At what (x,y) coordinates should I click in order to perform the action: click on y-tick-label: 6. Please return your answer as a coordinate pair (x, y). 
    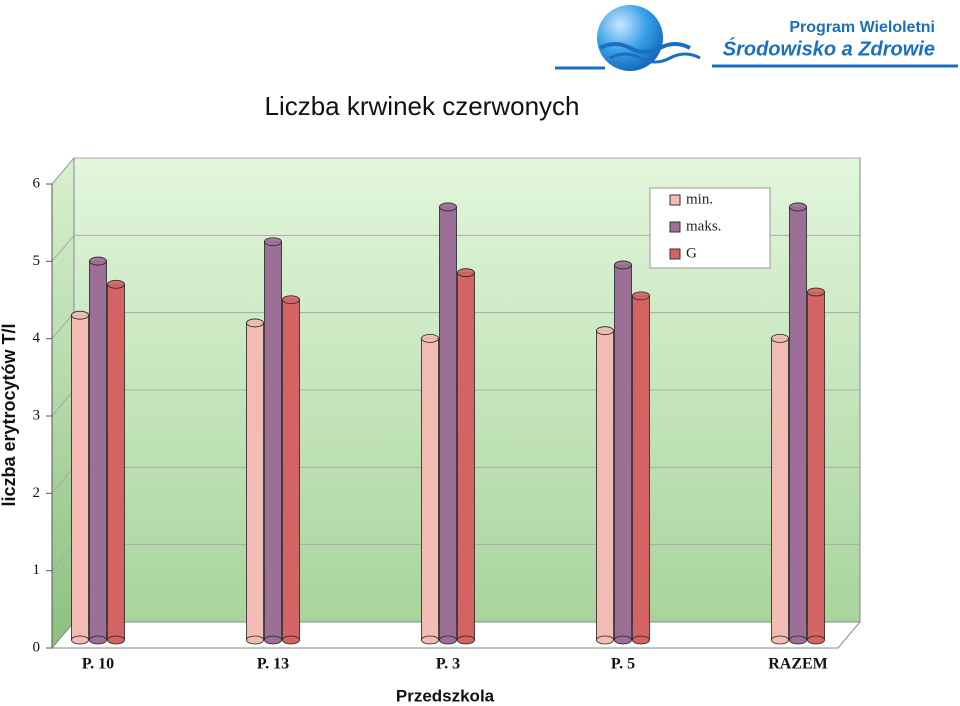
    Looking at the image, I should click on (37, 183).